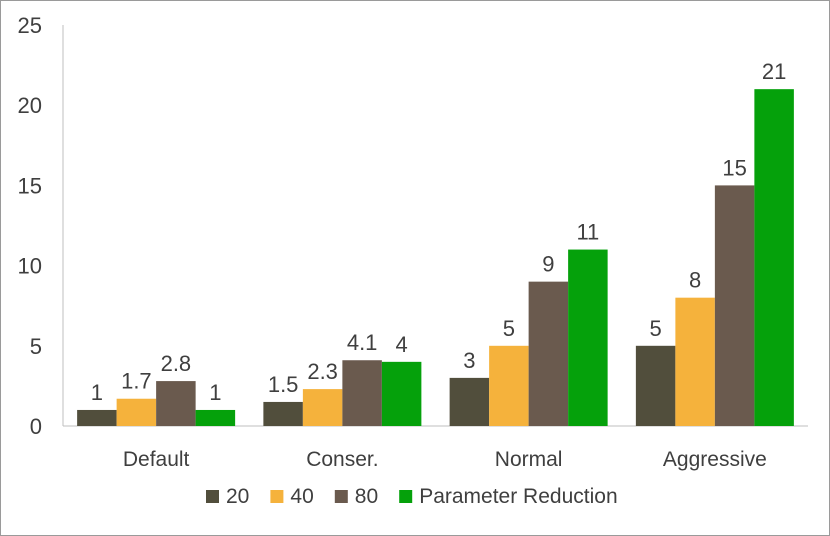 The image size is (830, 536). I want to click on data-label: 3, so click(469, 360).